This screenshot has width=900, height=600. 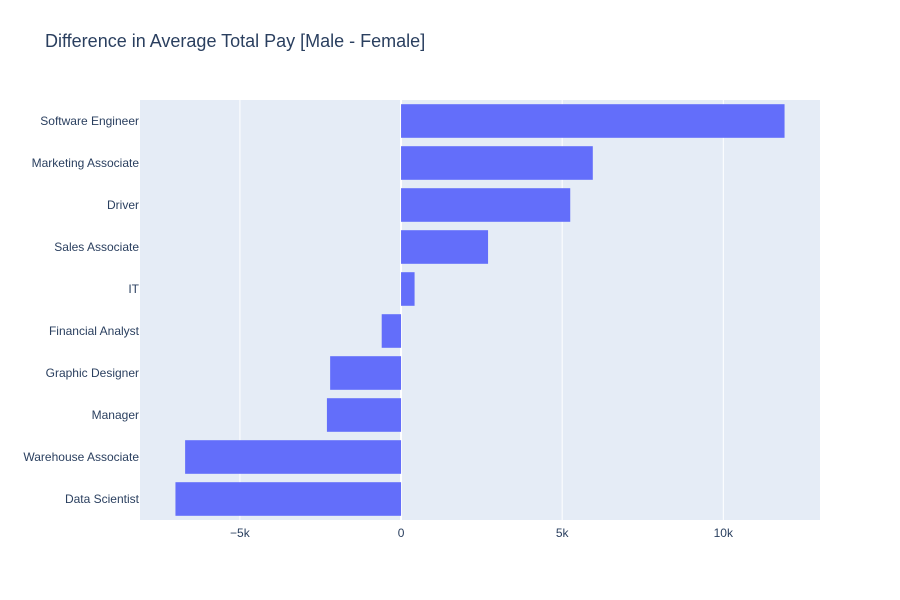 I want to click on x-tick-label: 10k, so click(x=724, y=533).